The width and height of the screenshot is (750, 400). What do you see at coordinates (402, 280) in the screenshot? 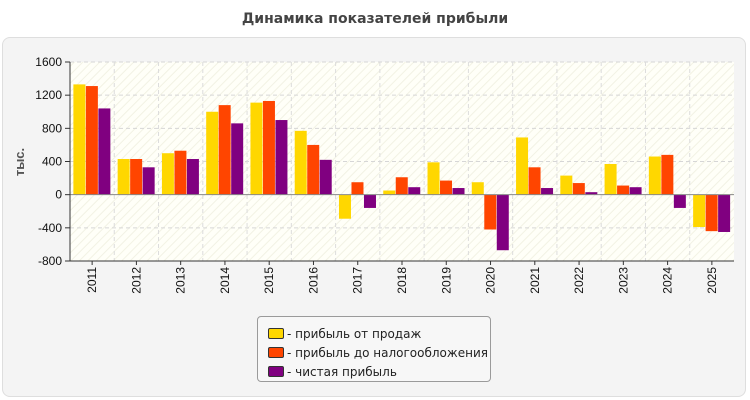
I see `x-tick-label: 2018` at bounding box center [402, 280].